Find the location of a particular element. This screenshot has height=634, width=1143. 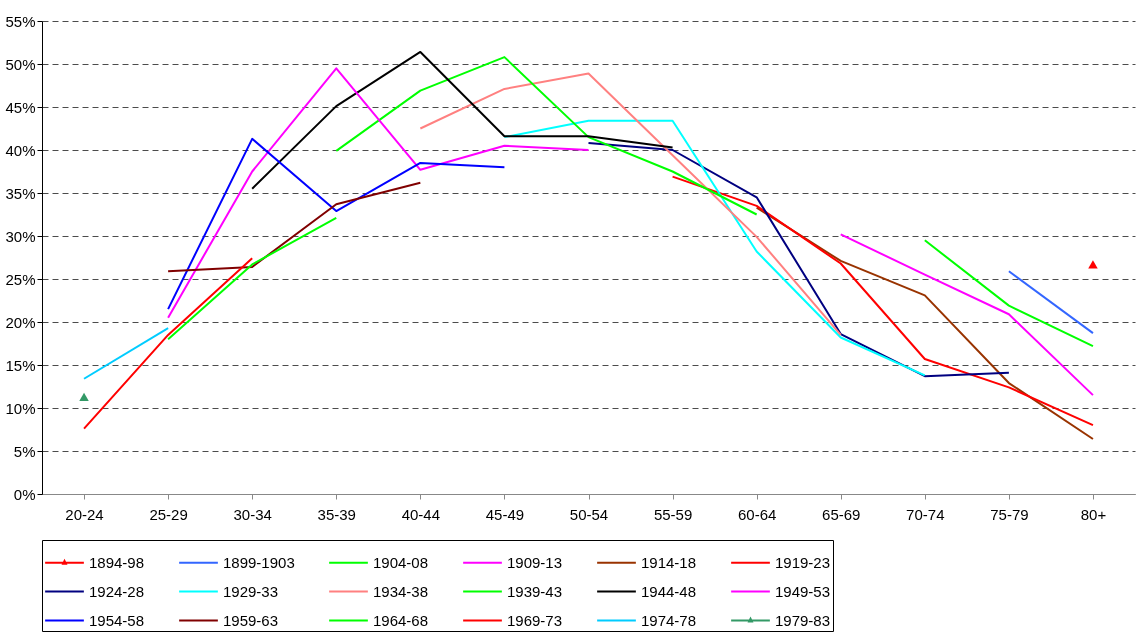

y-tick-label: 25% is located at coordinates (20, 279).